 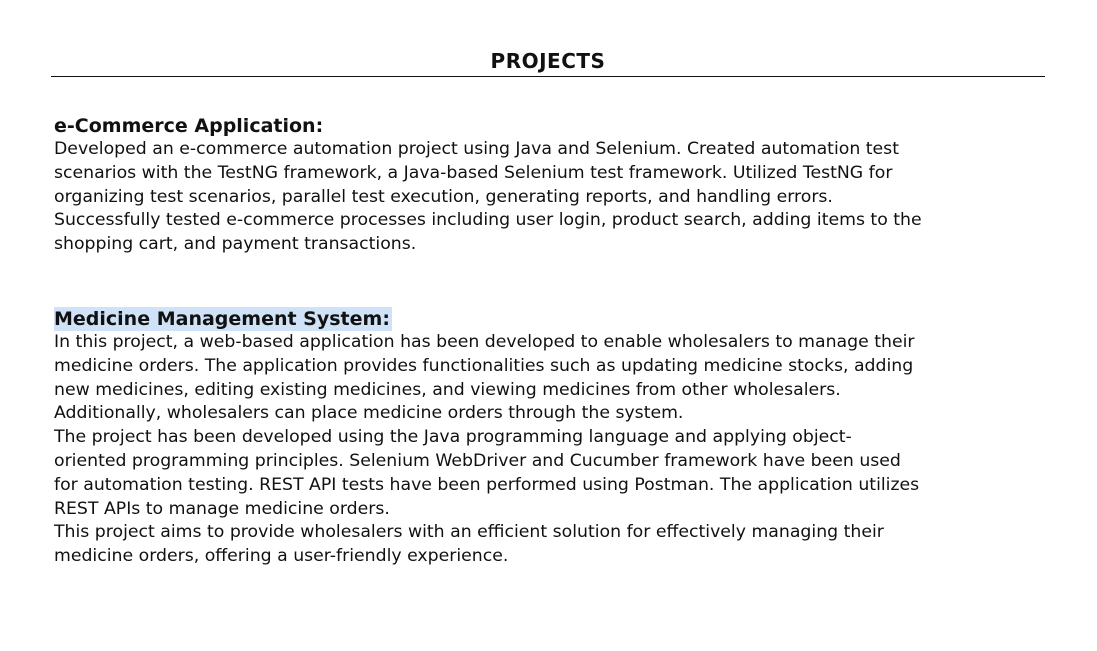 What do you see at coordinates (223, 319) in the screenshot?
I see `project-title-selected: Medicine Management System:` at bounding box center [223, 319].